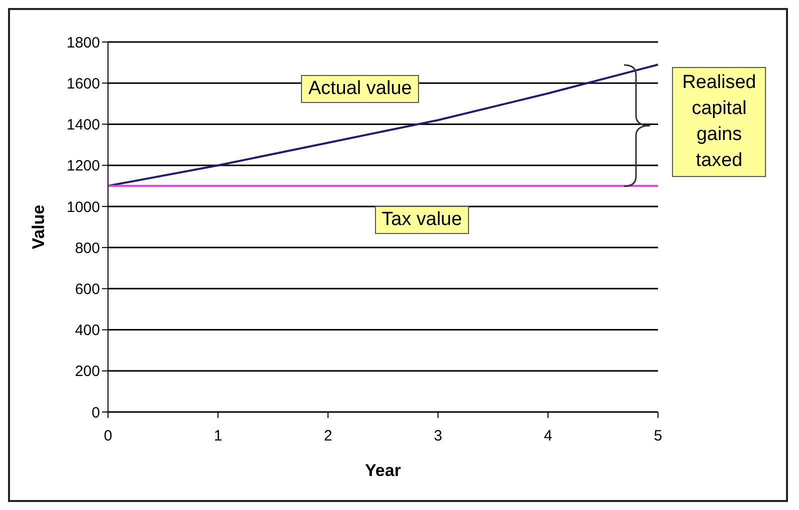 This screenshot has height=510, width=799. I want to click on y-tick-label: 600, so click(87, 289).